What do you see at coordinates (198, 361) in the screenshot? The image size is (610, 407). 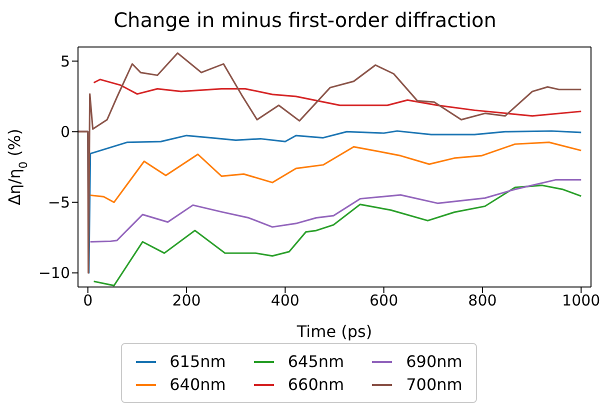 I see `legend-label: 615nm` at bounding box center [198, 361].